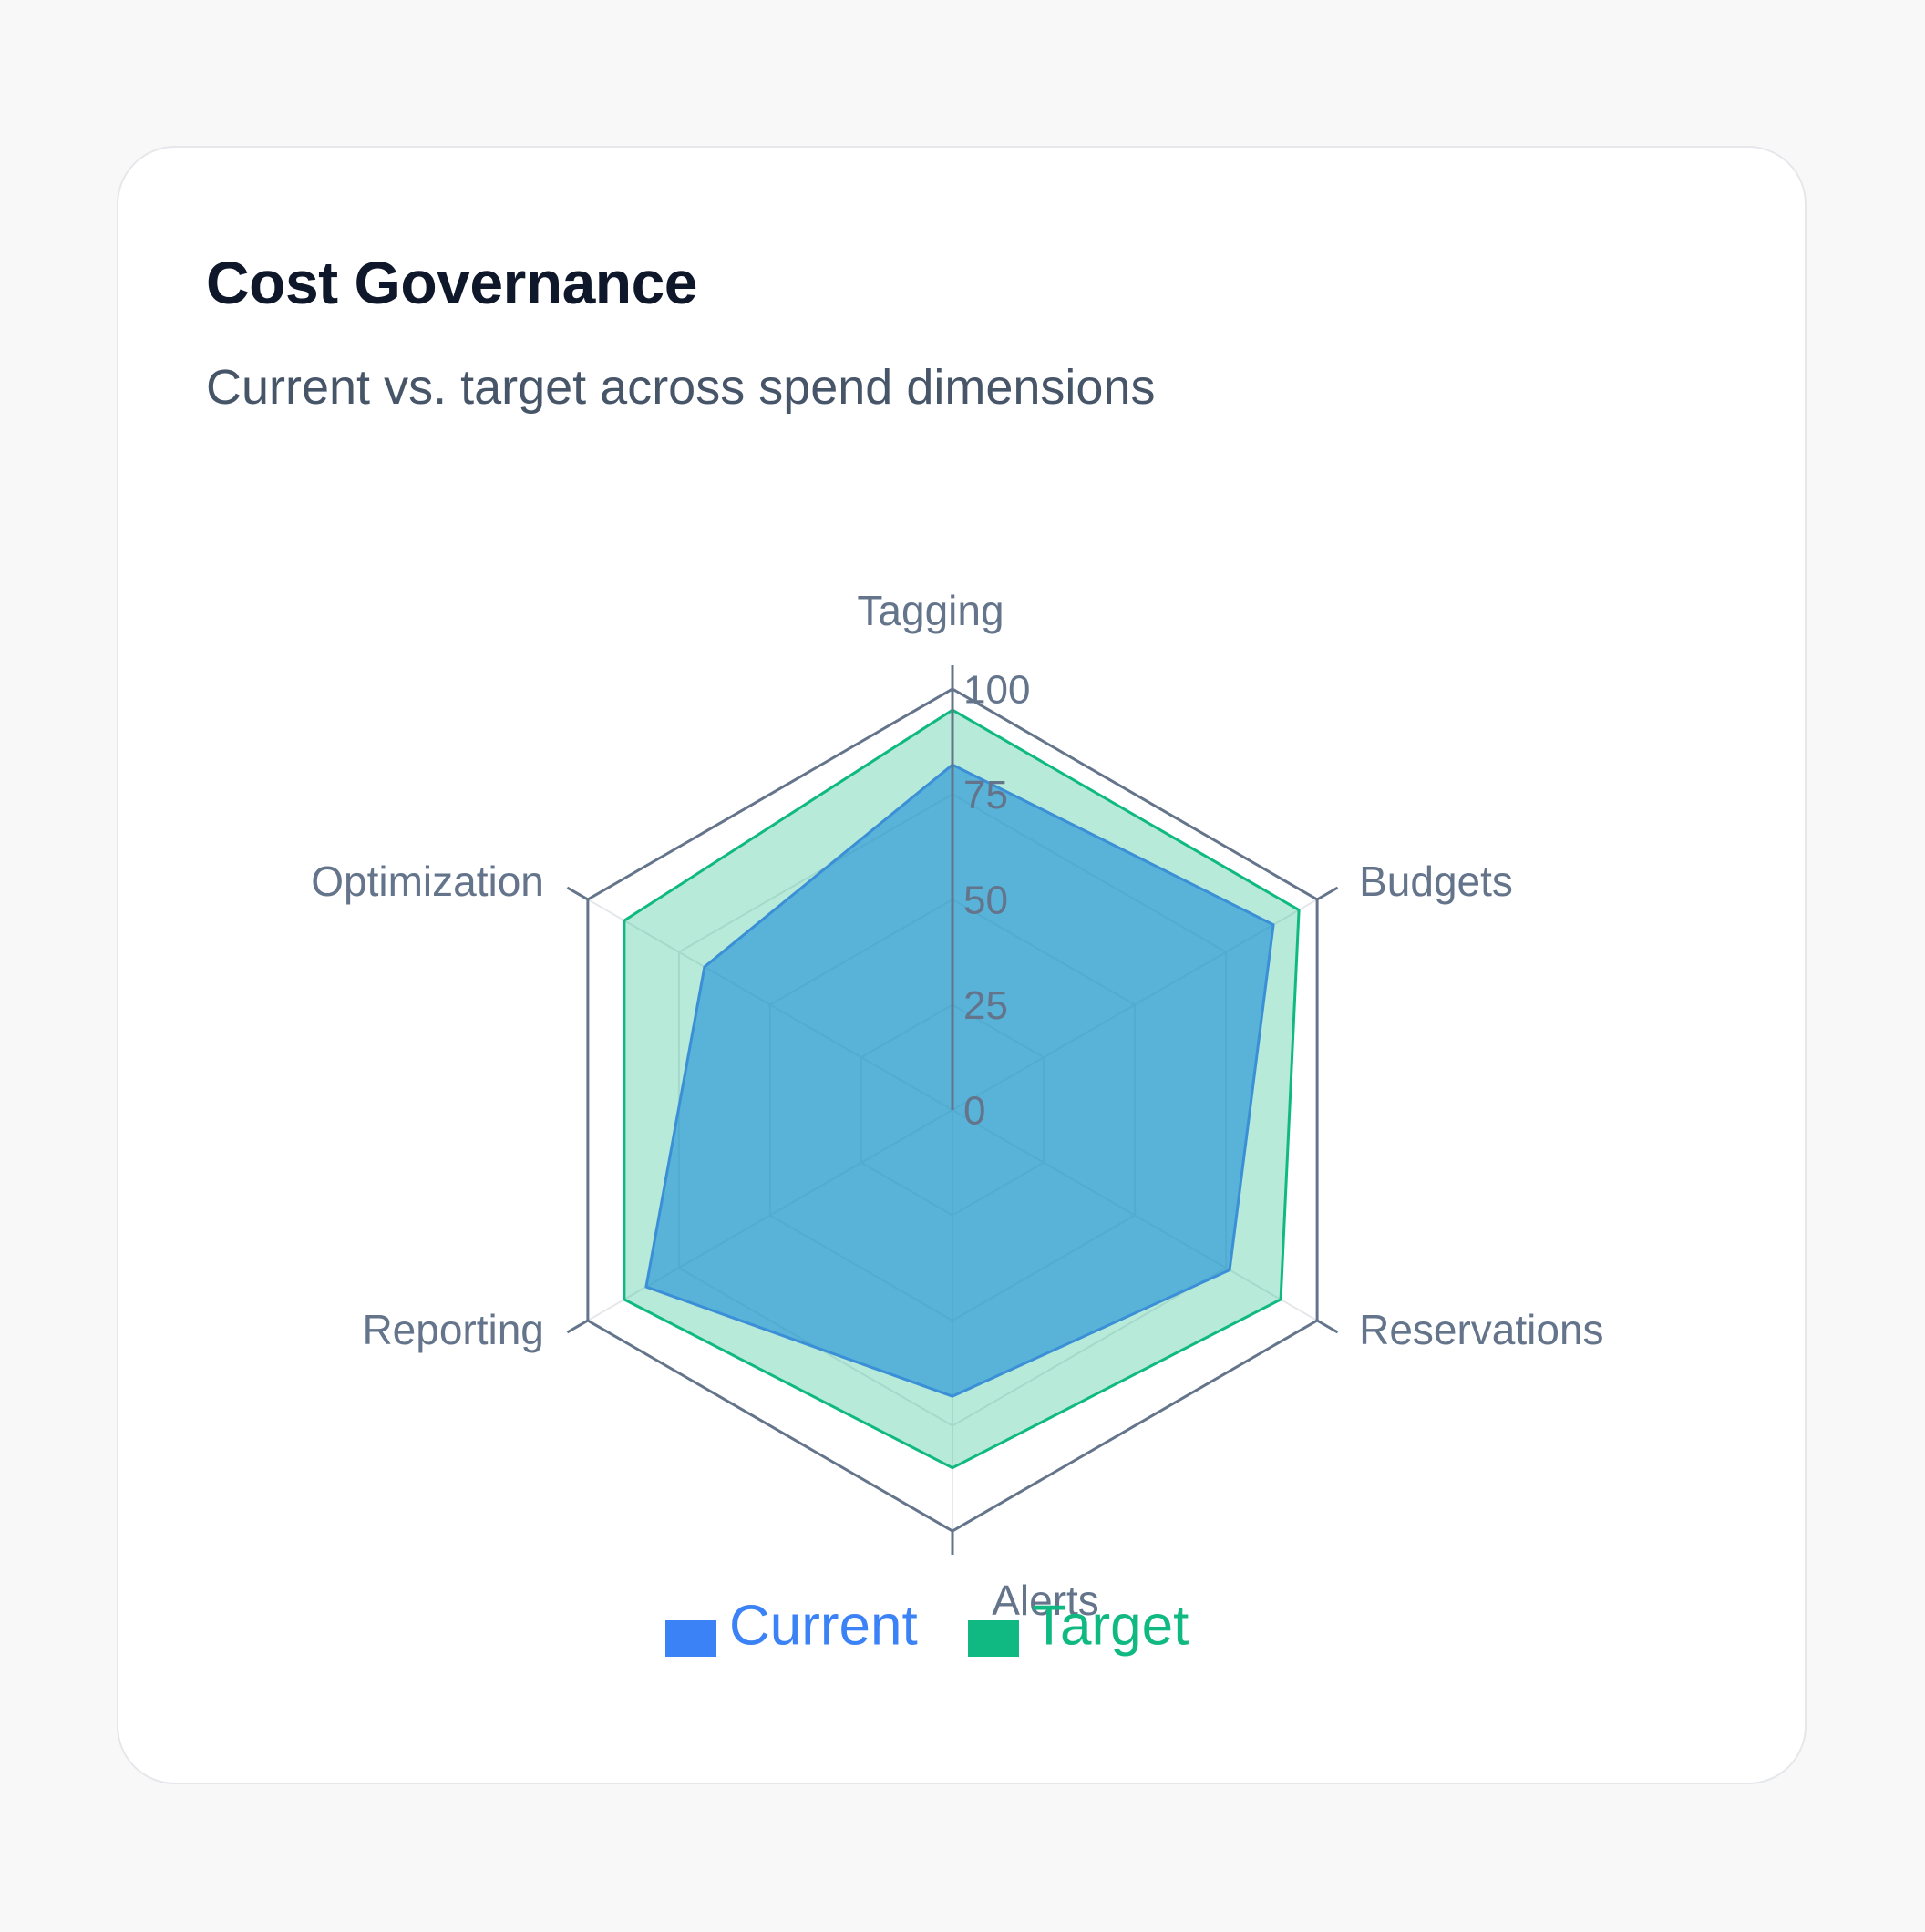 The width and height of the screenshot is (1925, 1932). What do you see at coordinates (1481, 1329) in the screenshot?
I see `axis-label-reservations: Reservations` at bounding box center [1481, 1329].